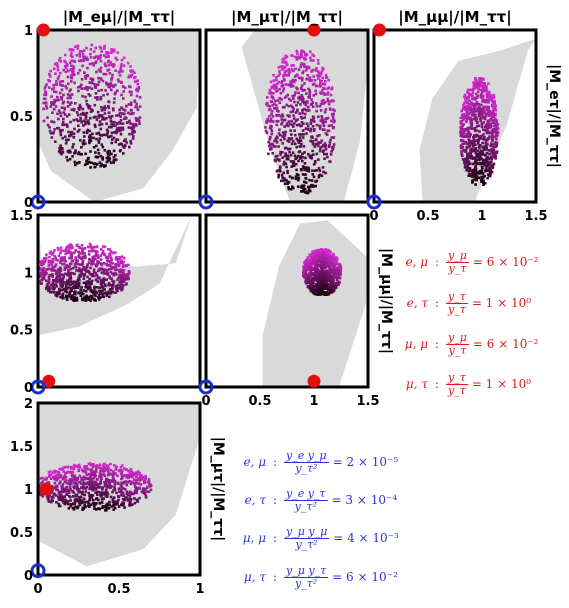 Image resolution: width=569 pixels, height=608 pixels. I want to click on panel-middle-middle: 0 0.5 1 1.5 |M_μμ|/|M_ττ|, so click(296, 311).